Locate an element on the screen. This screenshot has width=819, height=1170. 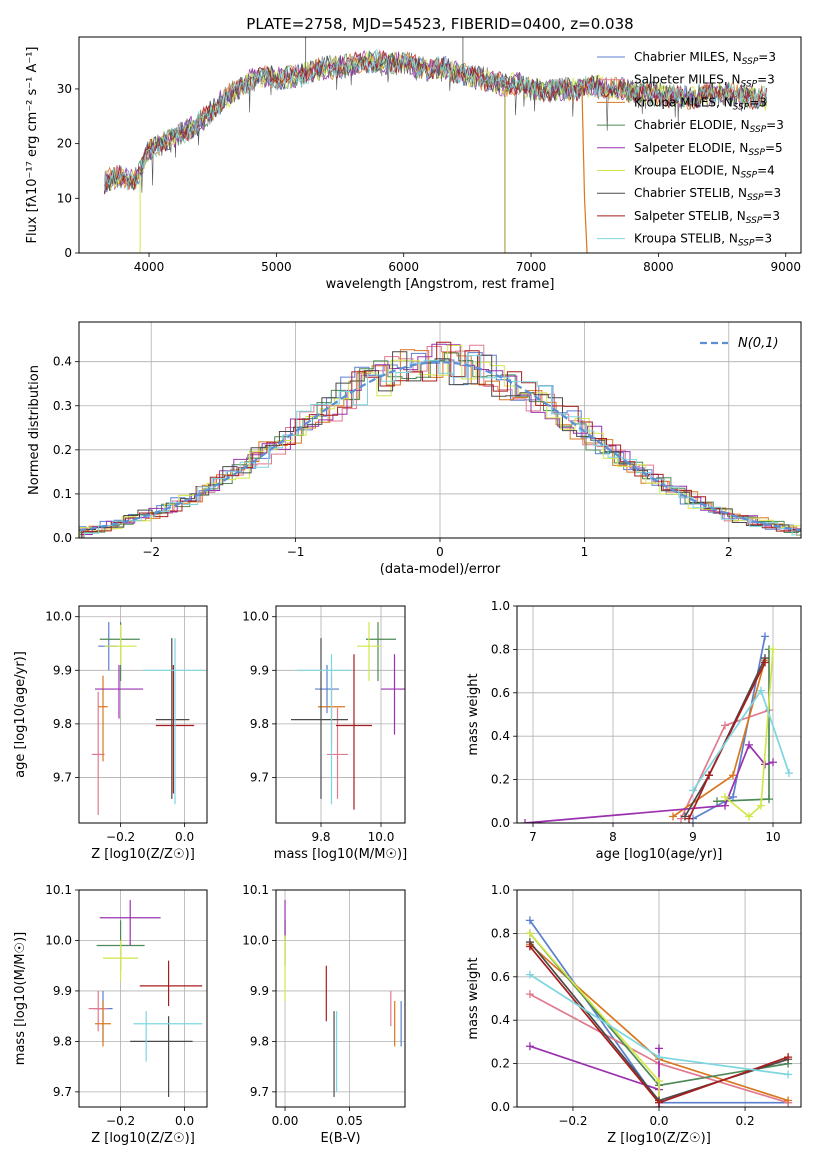
y-tick-label: 9.9 is located at coordinates (259, 670).